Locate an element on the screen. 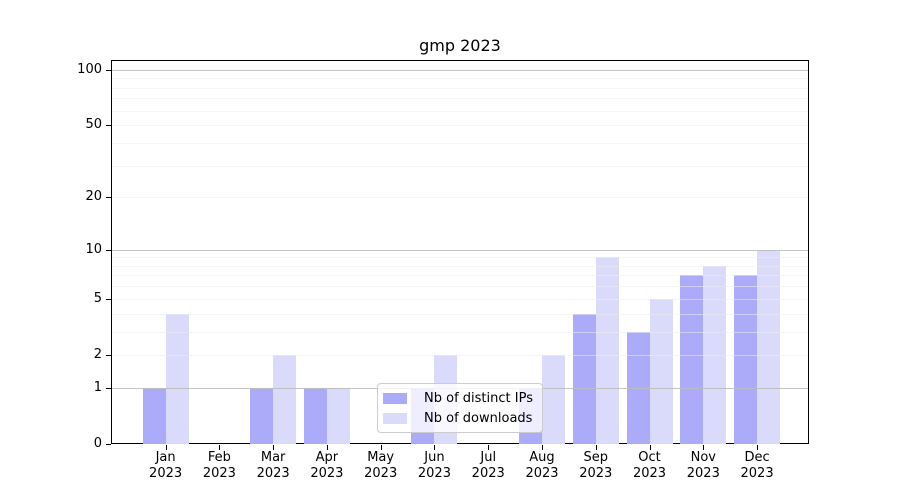  x-tick-label: Jun 2023 is located at coordinates (434, 465).